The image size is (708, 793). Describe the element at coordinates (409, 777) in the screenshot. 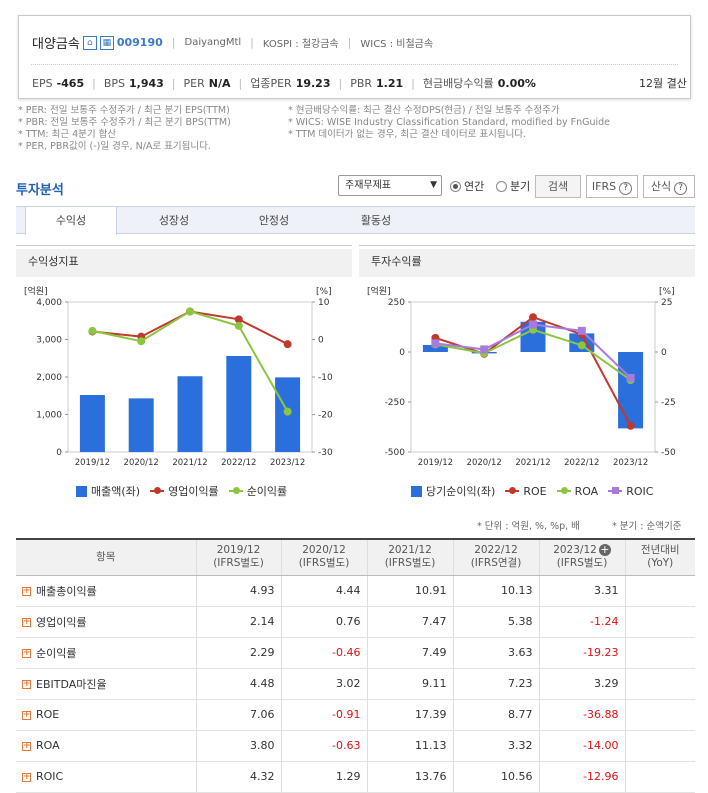

I see `table-cell: 13.76` at that location.